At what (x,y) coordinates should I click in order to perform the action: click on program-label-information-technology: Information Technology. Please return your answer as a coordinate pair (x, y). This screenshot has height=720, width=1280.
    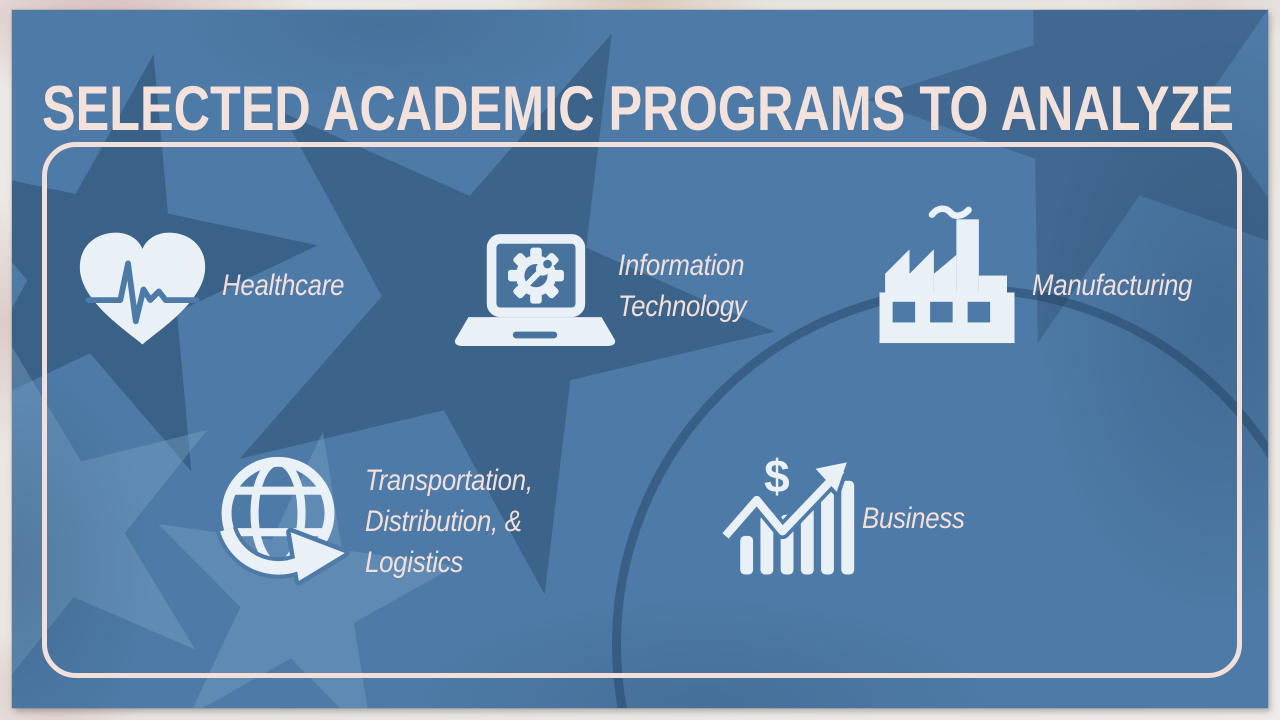
    Looking at the image, I should click on (682, 286).